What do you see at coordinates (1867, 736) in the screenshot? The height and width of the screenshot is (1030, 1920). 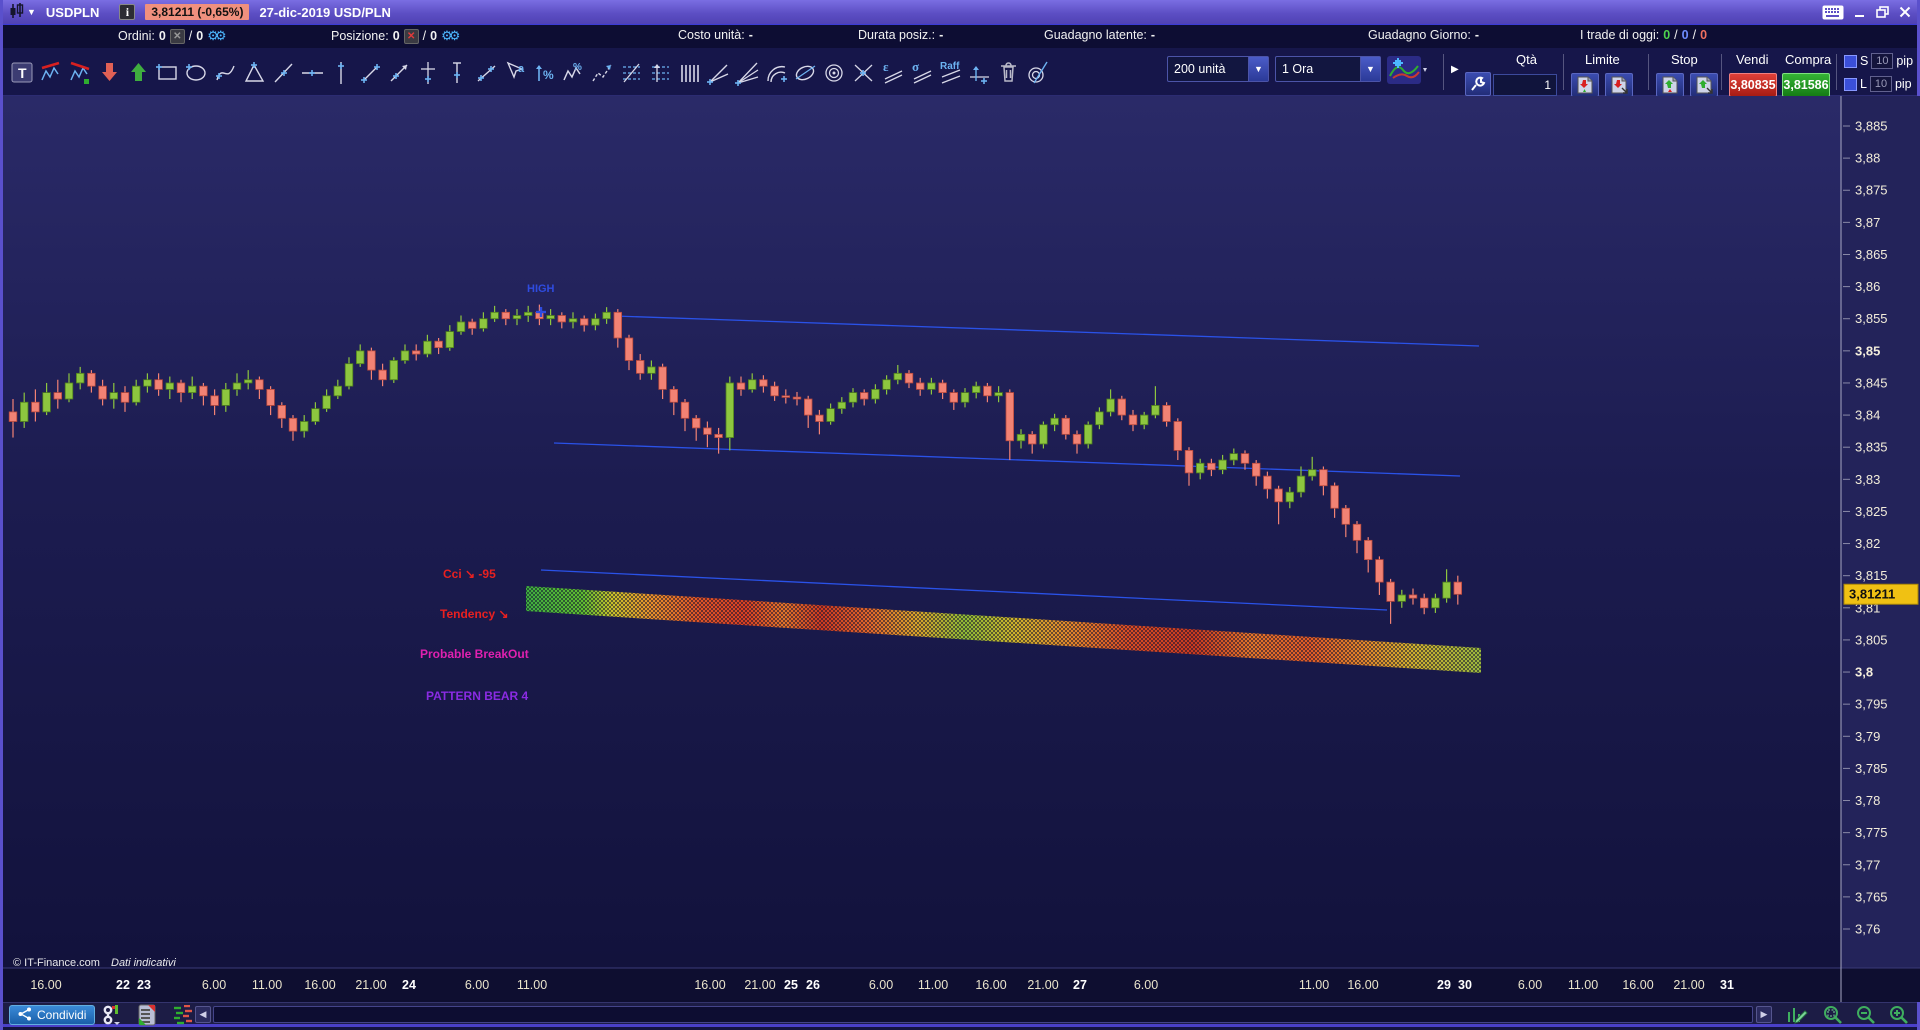 I see `svg-text: 3,79` at bounding box center [1867, 736].